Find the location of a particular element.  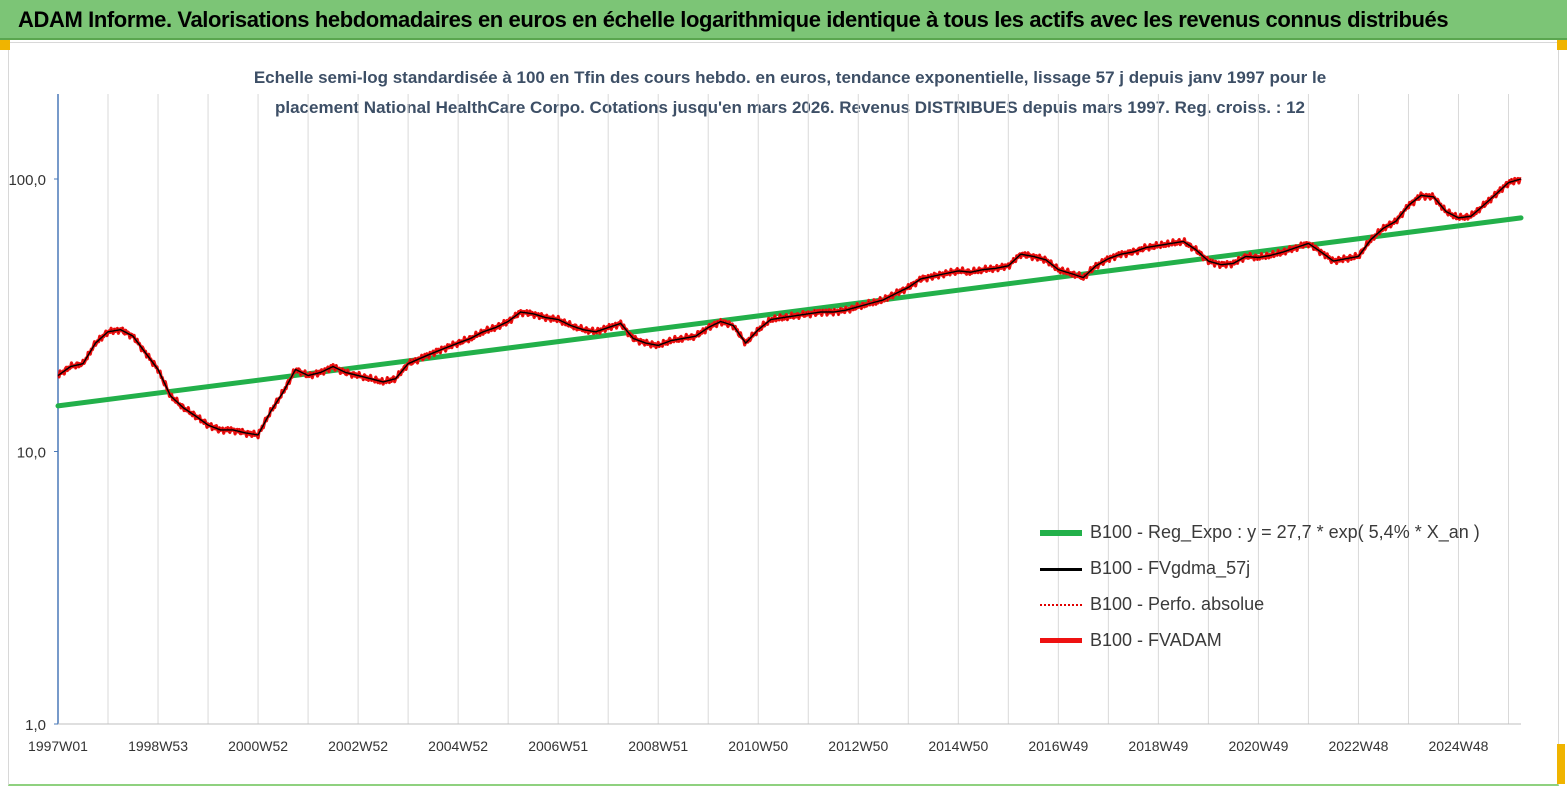

x-tick-label: 2012W50 is located at coordinates (858, 746).